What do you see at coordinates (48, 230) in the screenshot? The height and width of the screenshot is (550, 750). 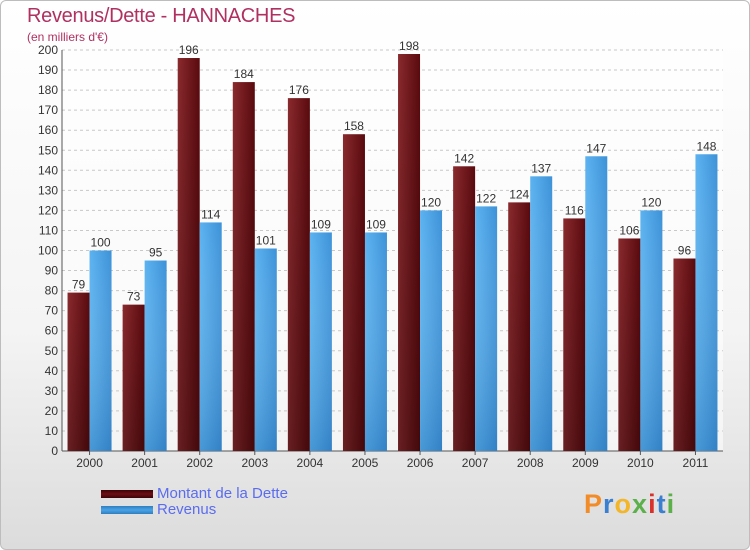 I see `y-tick-label: 110` at bounding box center [48, 230].